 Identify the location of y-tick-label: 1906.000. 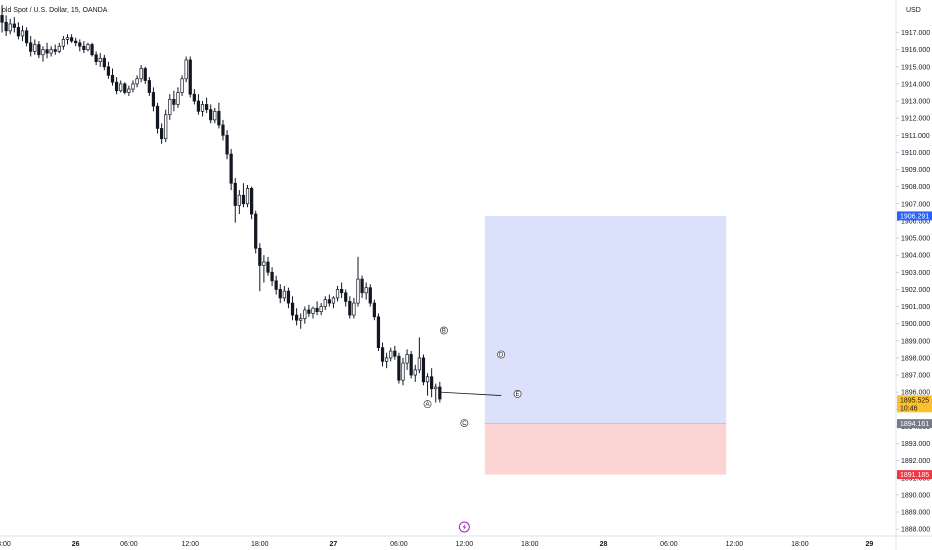
(915, 221).